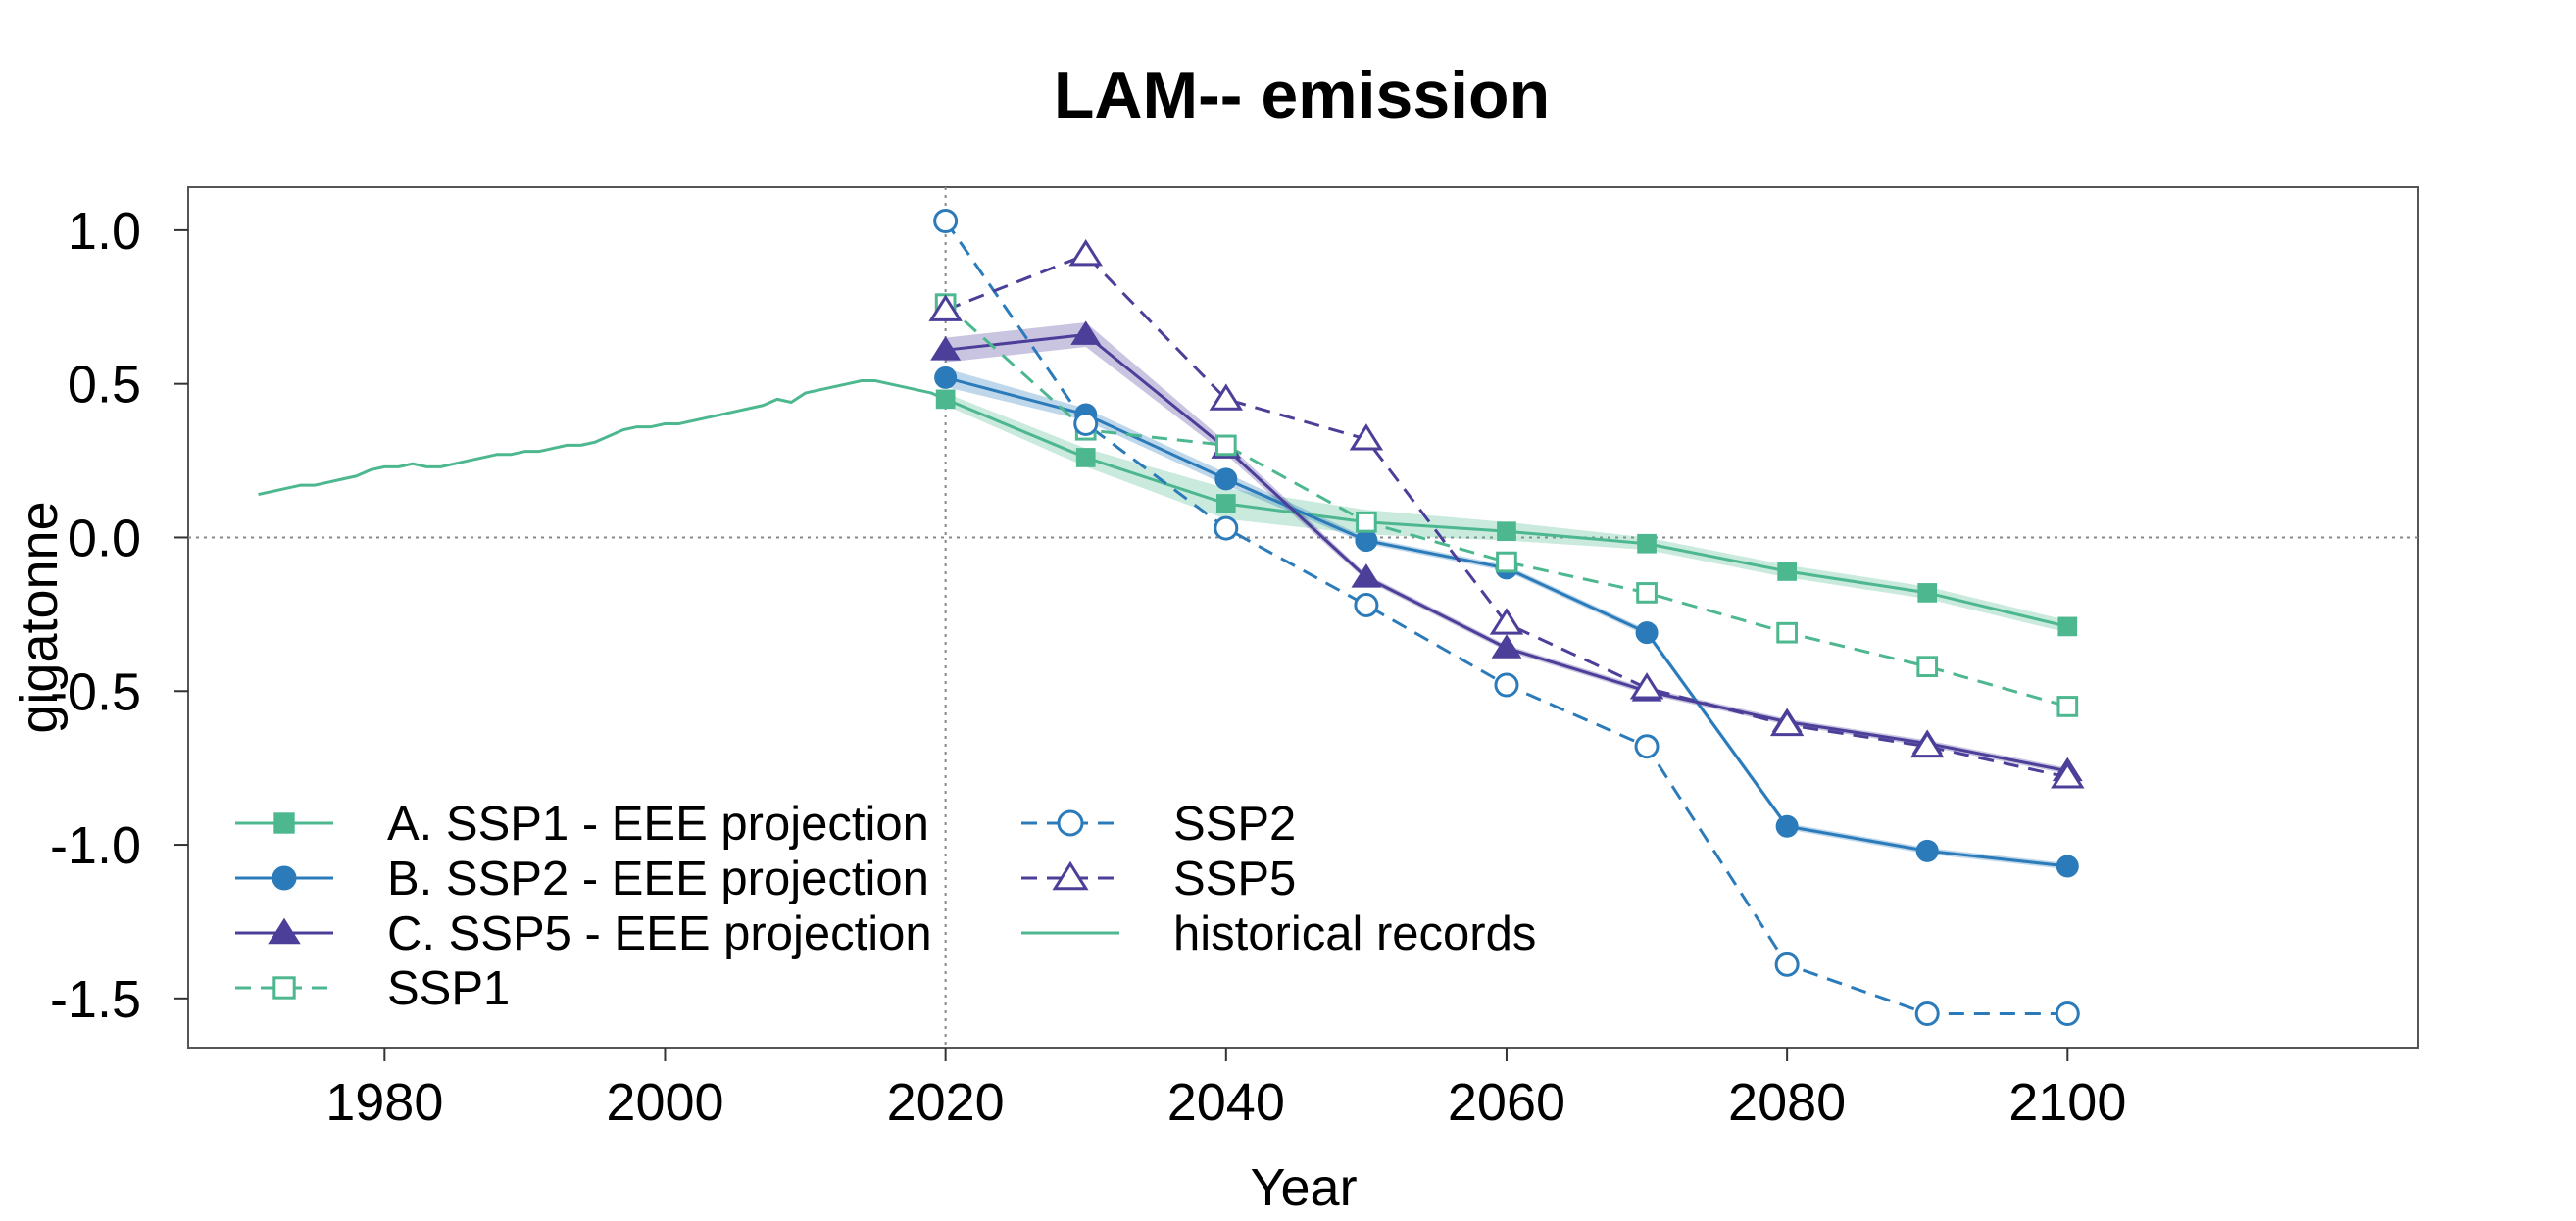  I want to click on x-tick-label: 2020, so click(946, 1102).